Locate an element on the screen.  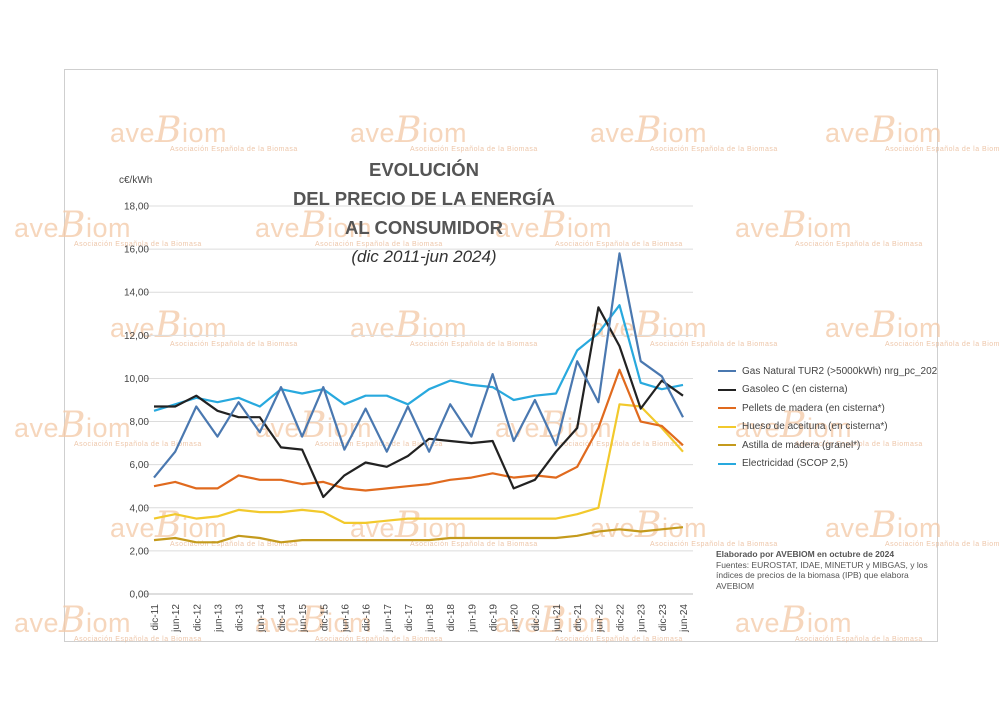
x-tick-label: dic-16 is located at coordinates (367, 618).